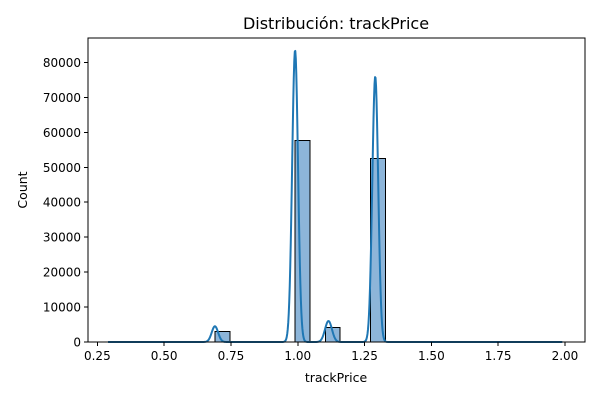 The image size is (600, 400). I want to click on chart-title: Distribución: trackPrice, so click(336, 23).